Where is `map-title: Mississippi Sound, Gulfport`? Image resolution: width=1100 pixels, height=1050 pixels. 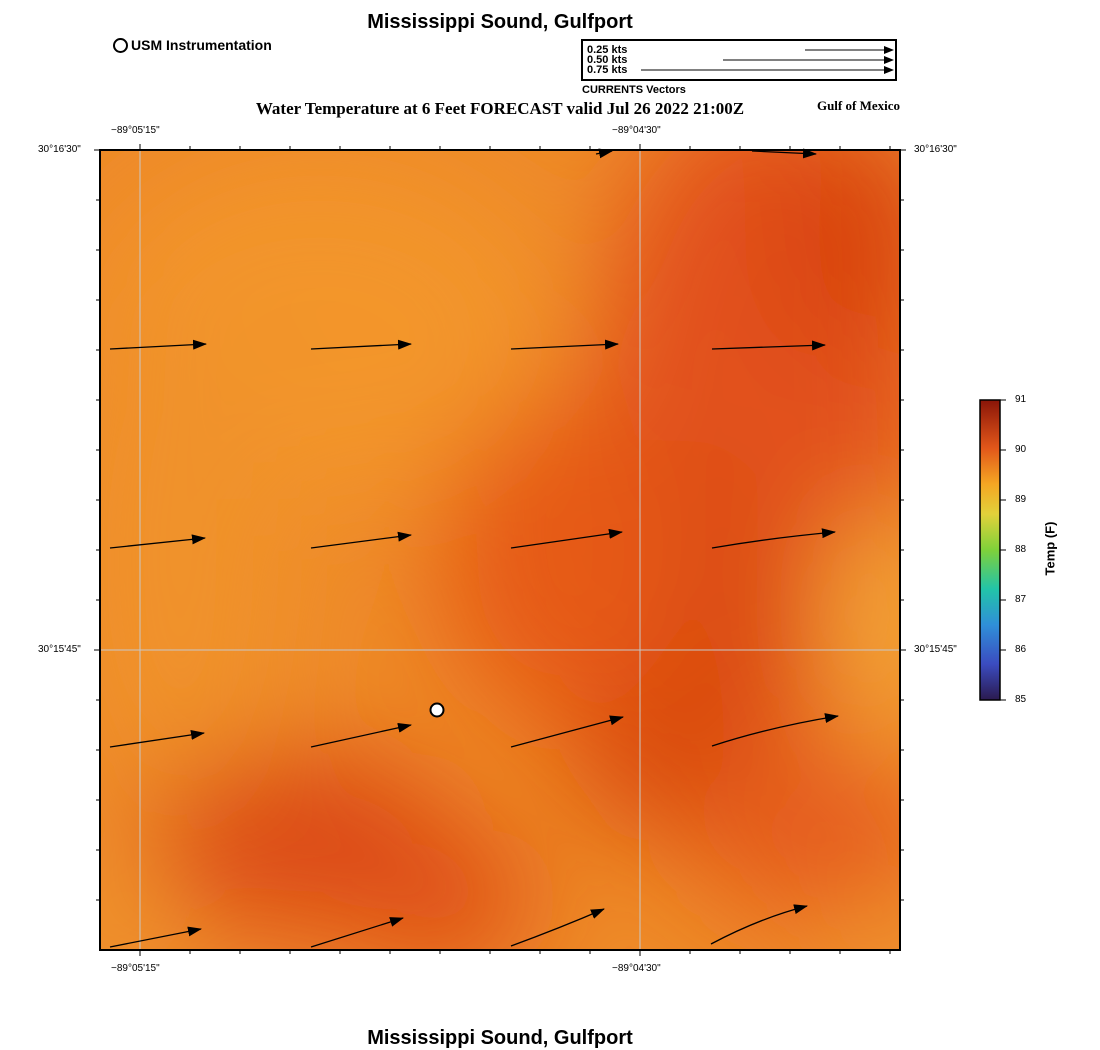
map-title: Mississippi Sound, Gulfport is located at coordinates (500, 22).